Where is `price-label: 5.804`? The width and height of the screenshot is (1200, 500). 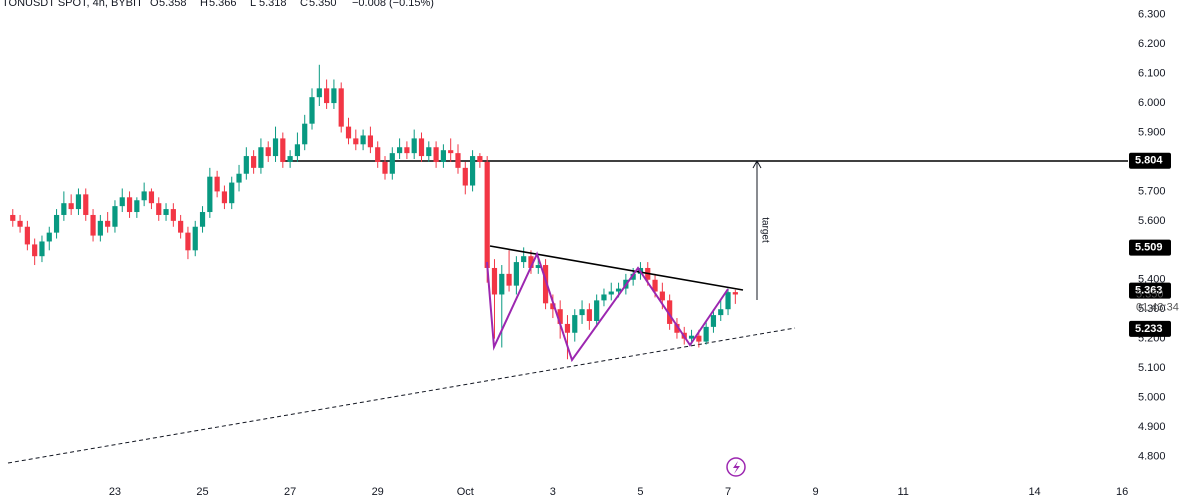
price-label: 5.804 is located at coordinates (1149, 161).